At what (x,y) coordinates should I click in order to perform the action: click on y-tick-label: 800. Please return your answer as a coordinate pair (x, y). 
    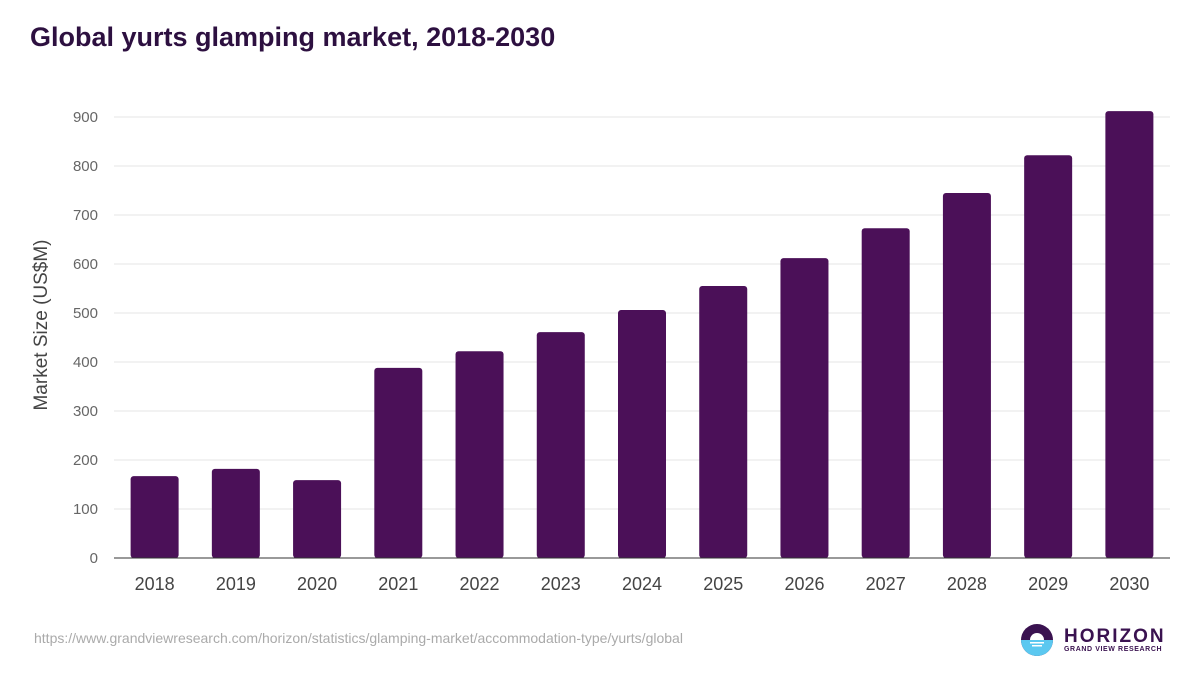
    Looking at the image, I should click on (85, 166).